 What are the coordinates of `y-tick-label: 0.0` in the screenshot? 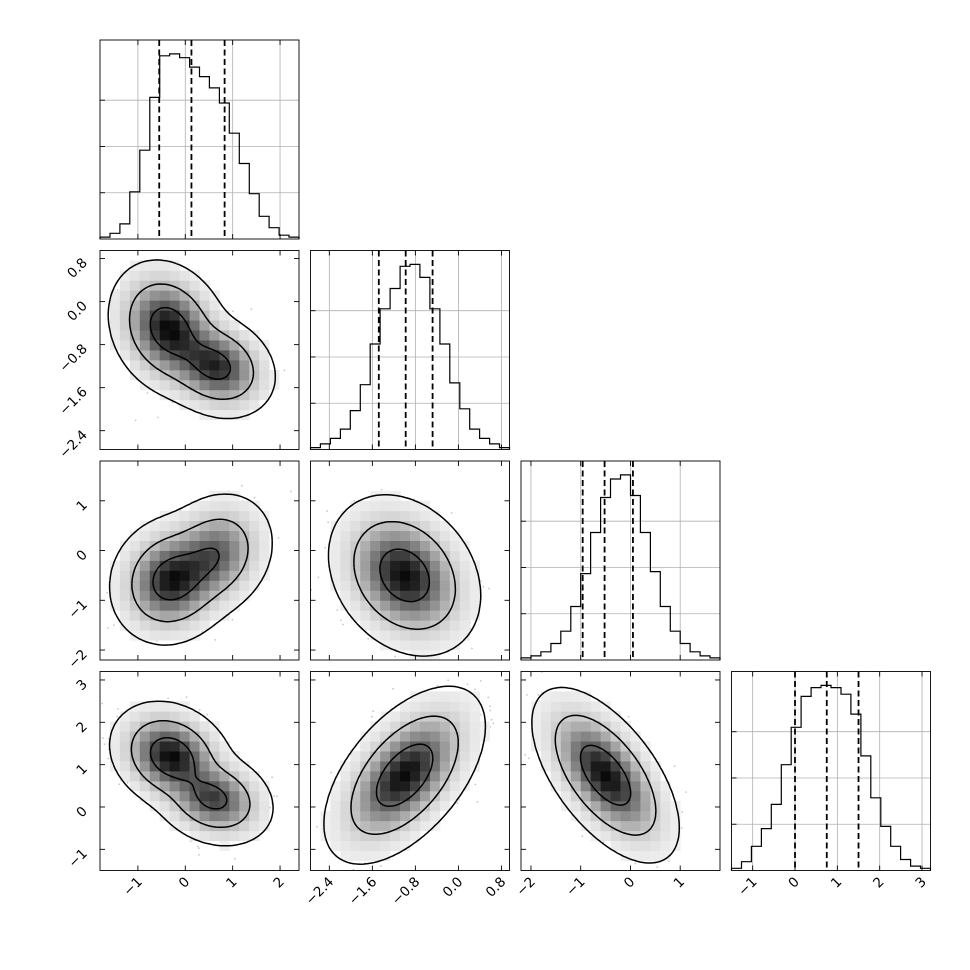 It's located at (77, 311).